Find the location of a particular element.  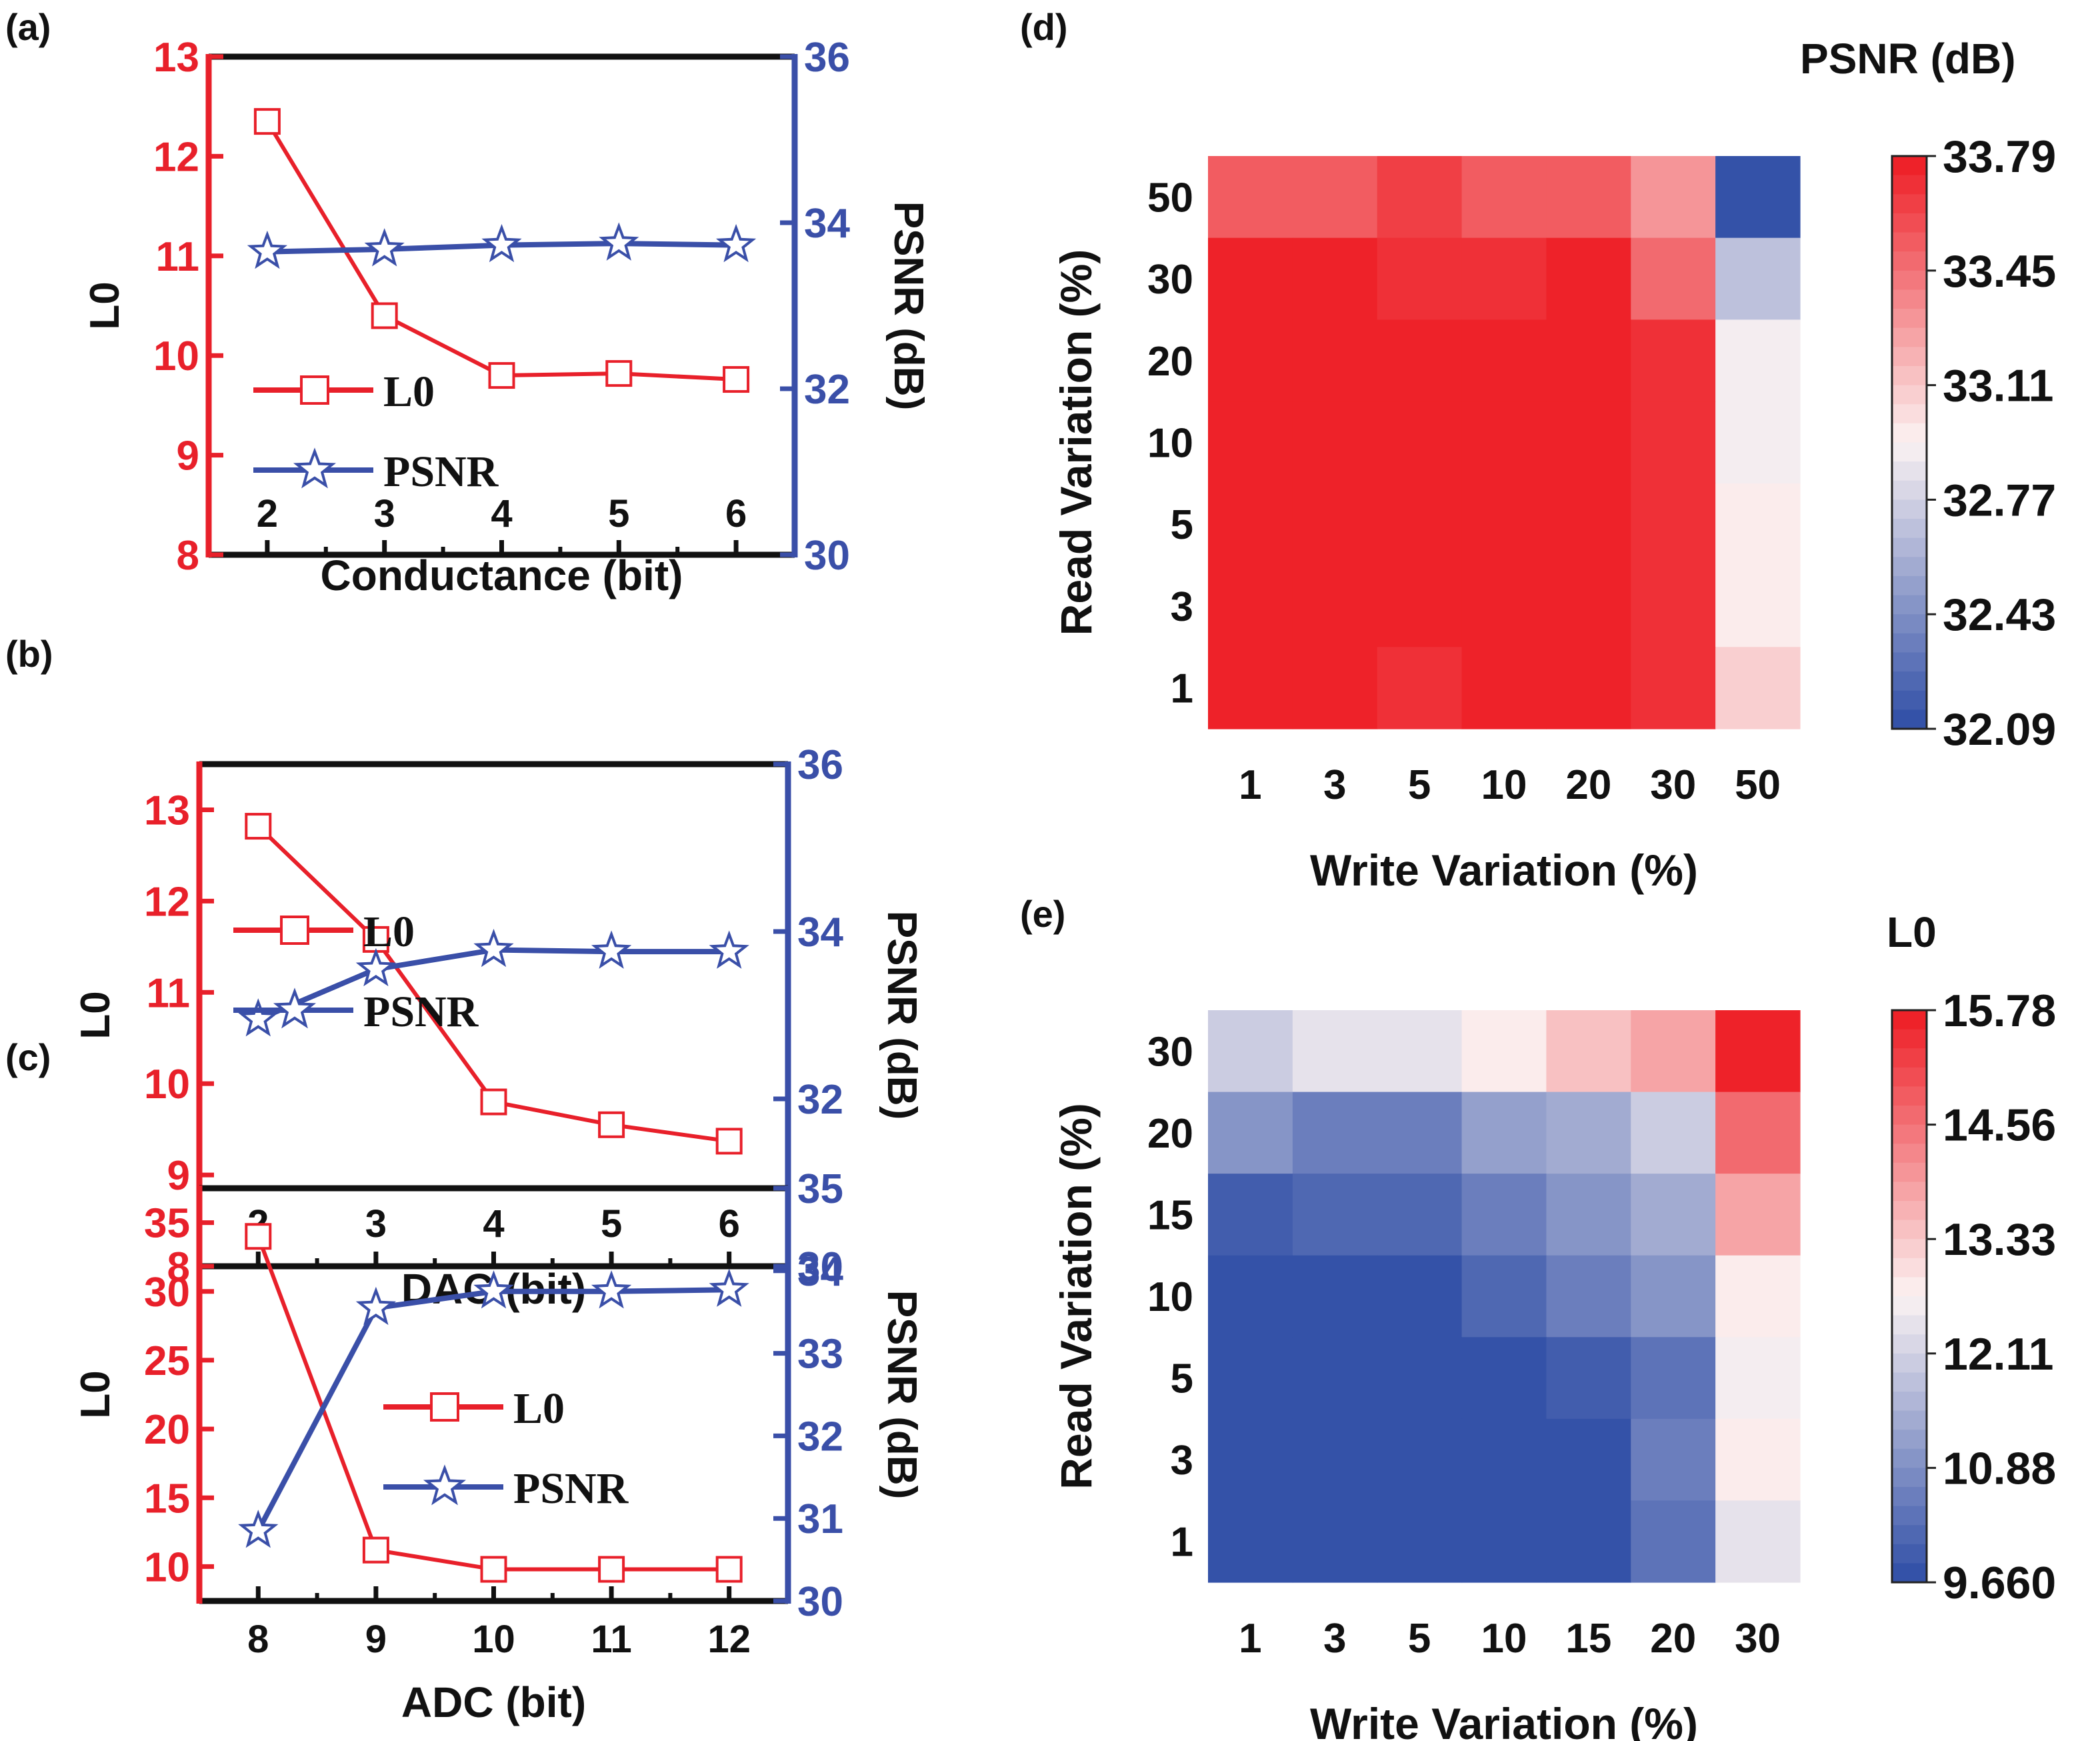

x-axis-title: ADC (bit) is located at coordinates (493, 1702).